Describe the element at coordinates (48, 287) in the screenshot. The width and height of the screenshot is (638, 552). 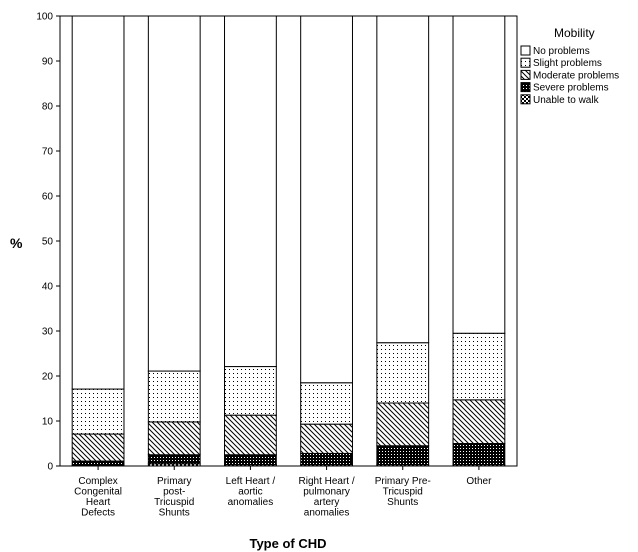
I see `y-tick-label: 40` at that location.